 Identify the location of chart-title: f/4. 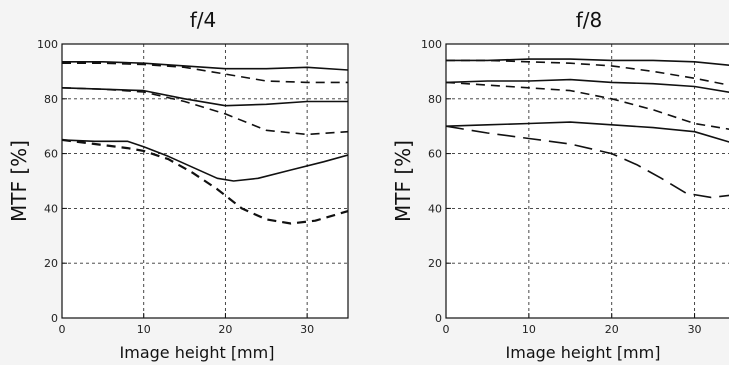
(203, 20).